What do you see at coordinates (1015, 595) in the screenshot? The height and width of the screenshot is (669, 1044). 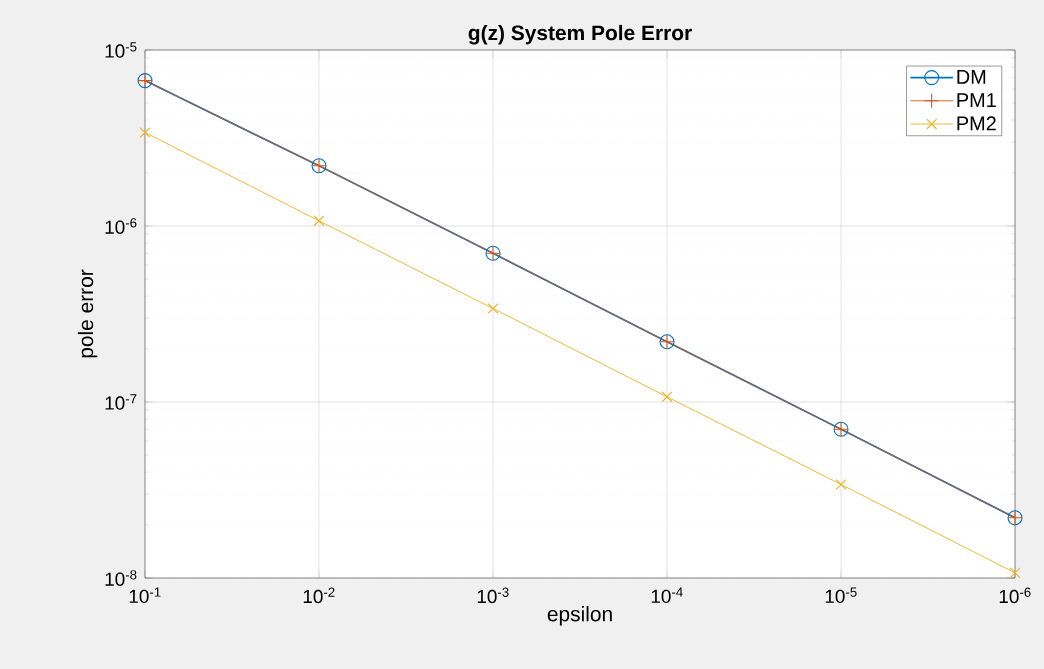 I see `x-tick-label: 10$^{-6}$` at bounding box center [1015, 595].